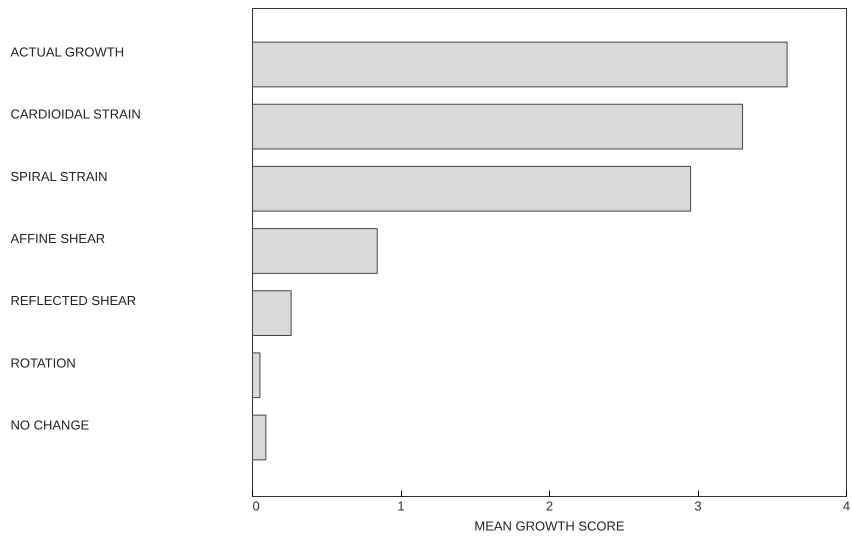 Image resolution: width=852 pixels, height=556 pixels. Describe the element at coordinates (698, 506) in the screenshot. I see `x-tick-label: 3` at that location.